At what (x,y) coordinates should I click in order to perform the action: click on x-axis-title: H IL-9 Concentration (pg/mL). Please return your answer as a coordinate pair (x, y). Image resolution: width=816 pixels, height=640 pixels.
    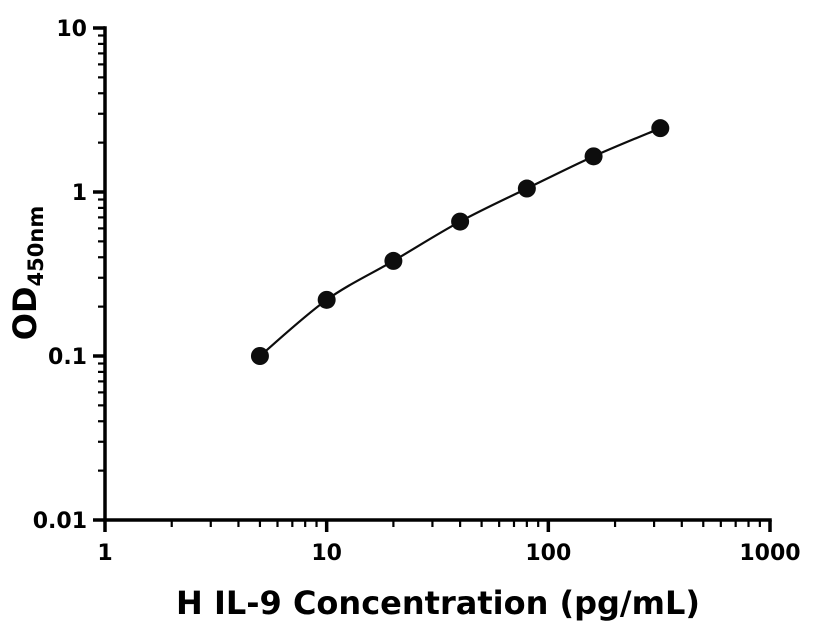
    Looking at the image, I should click on (438, 603).